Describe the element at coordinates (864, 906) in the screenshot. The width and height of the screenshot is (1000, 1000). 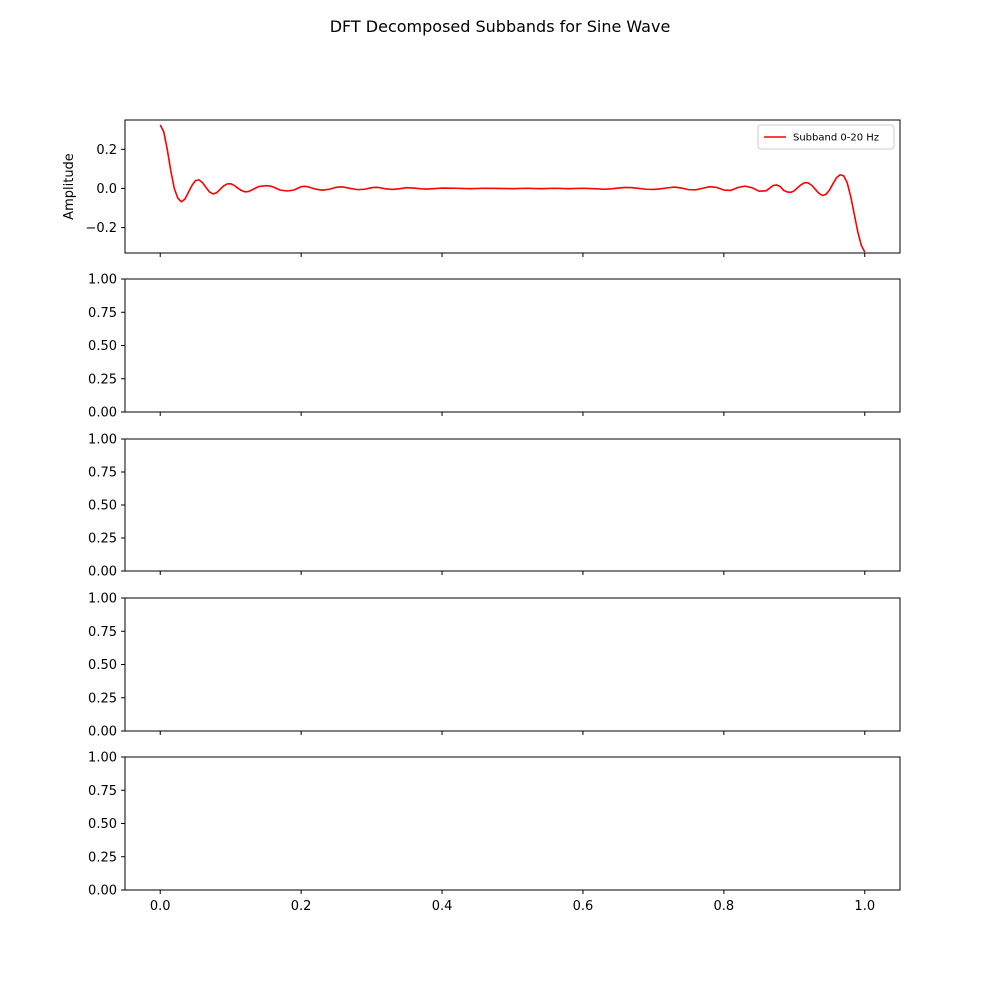
I see `x-tick-label: 1.0` at that location.